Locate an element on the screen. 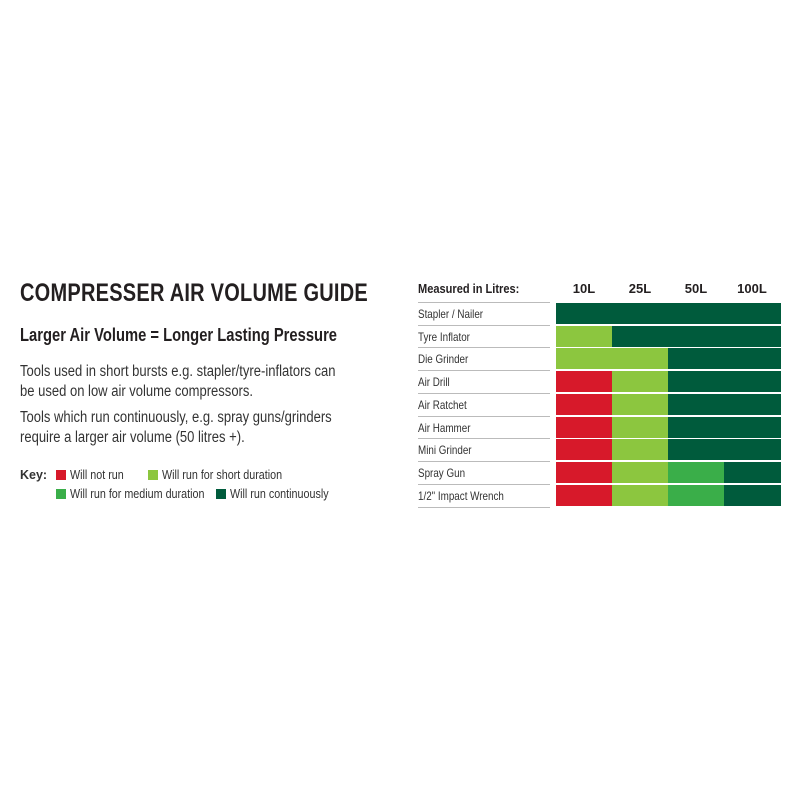 This screenshot has width=800, height=800. row-label: Tyre Inflator is located at coordinates (484, 336).